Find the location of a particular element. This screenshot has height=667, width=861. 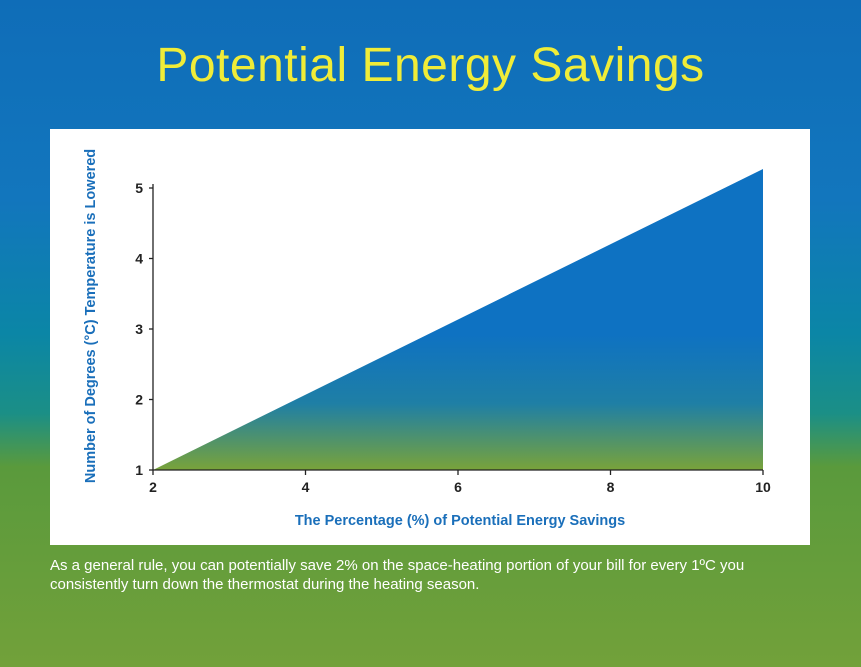

y-tick-label: 5 is located at coordinates (139, 188).